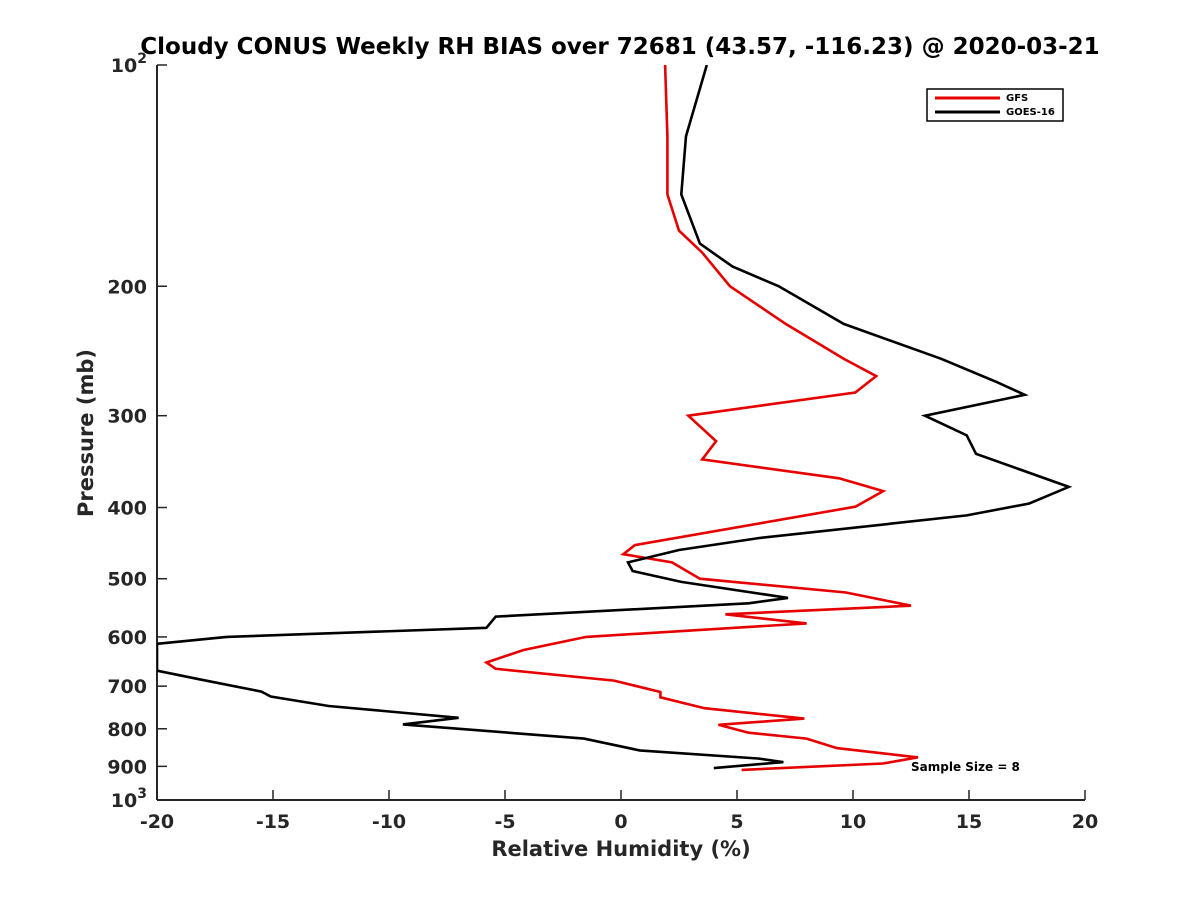 The height and width of the screenshot is (900, 1200). What do you see at coordinates (504, 822) in the screenshot?
I see `x-tick-label: -5` at bounding box center [504, 822].